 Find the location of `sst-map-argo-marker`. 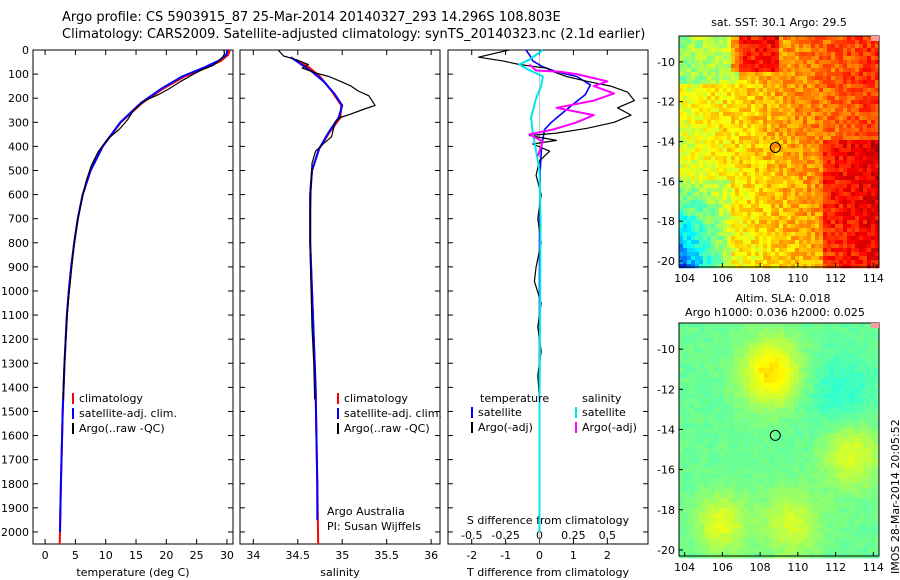

sst-map-argo-marker is located at coordinates (775, 147).